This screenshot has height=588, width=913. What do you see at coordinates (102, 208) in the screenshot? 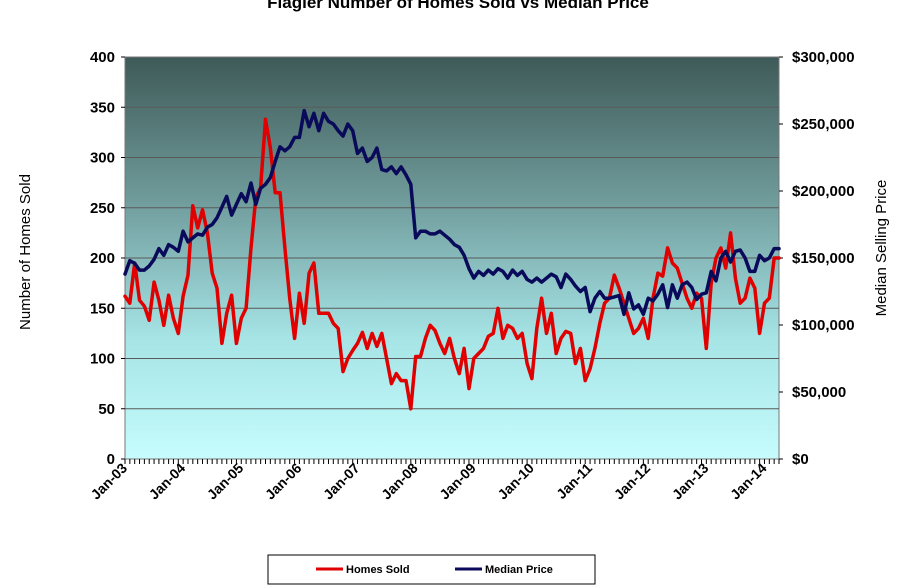
I see `y-tick-label: 250` at bounding box center [102, 208].